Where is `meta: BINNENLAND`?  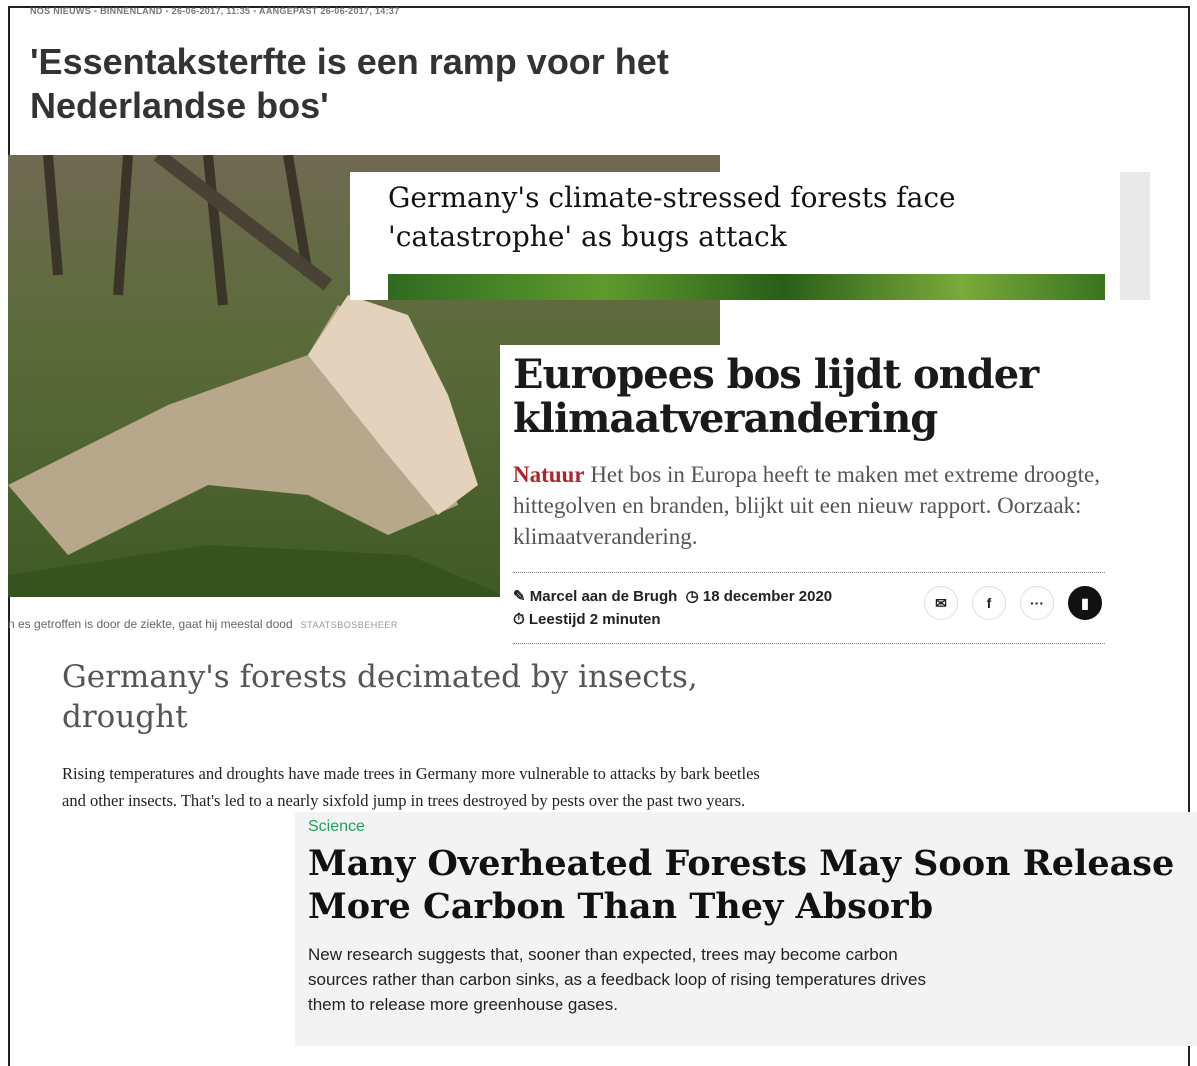 meta: BINNENLAND is located at coordinates (127, 11).